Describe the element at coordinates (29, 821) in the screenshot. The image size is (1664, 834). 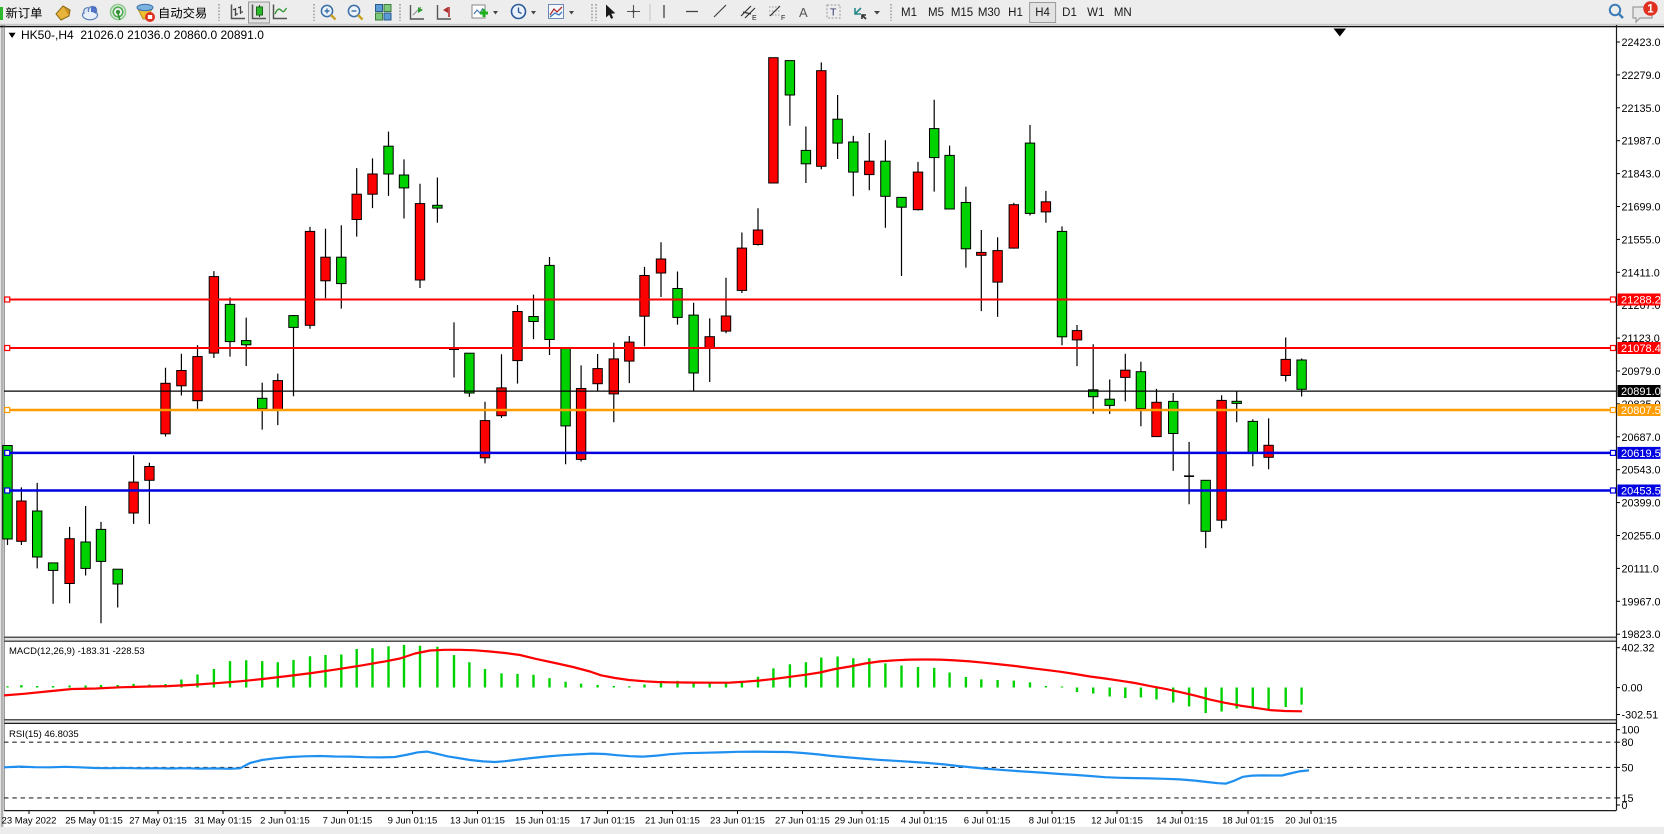
I see `svg-text: 23 May 2022` at that location.